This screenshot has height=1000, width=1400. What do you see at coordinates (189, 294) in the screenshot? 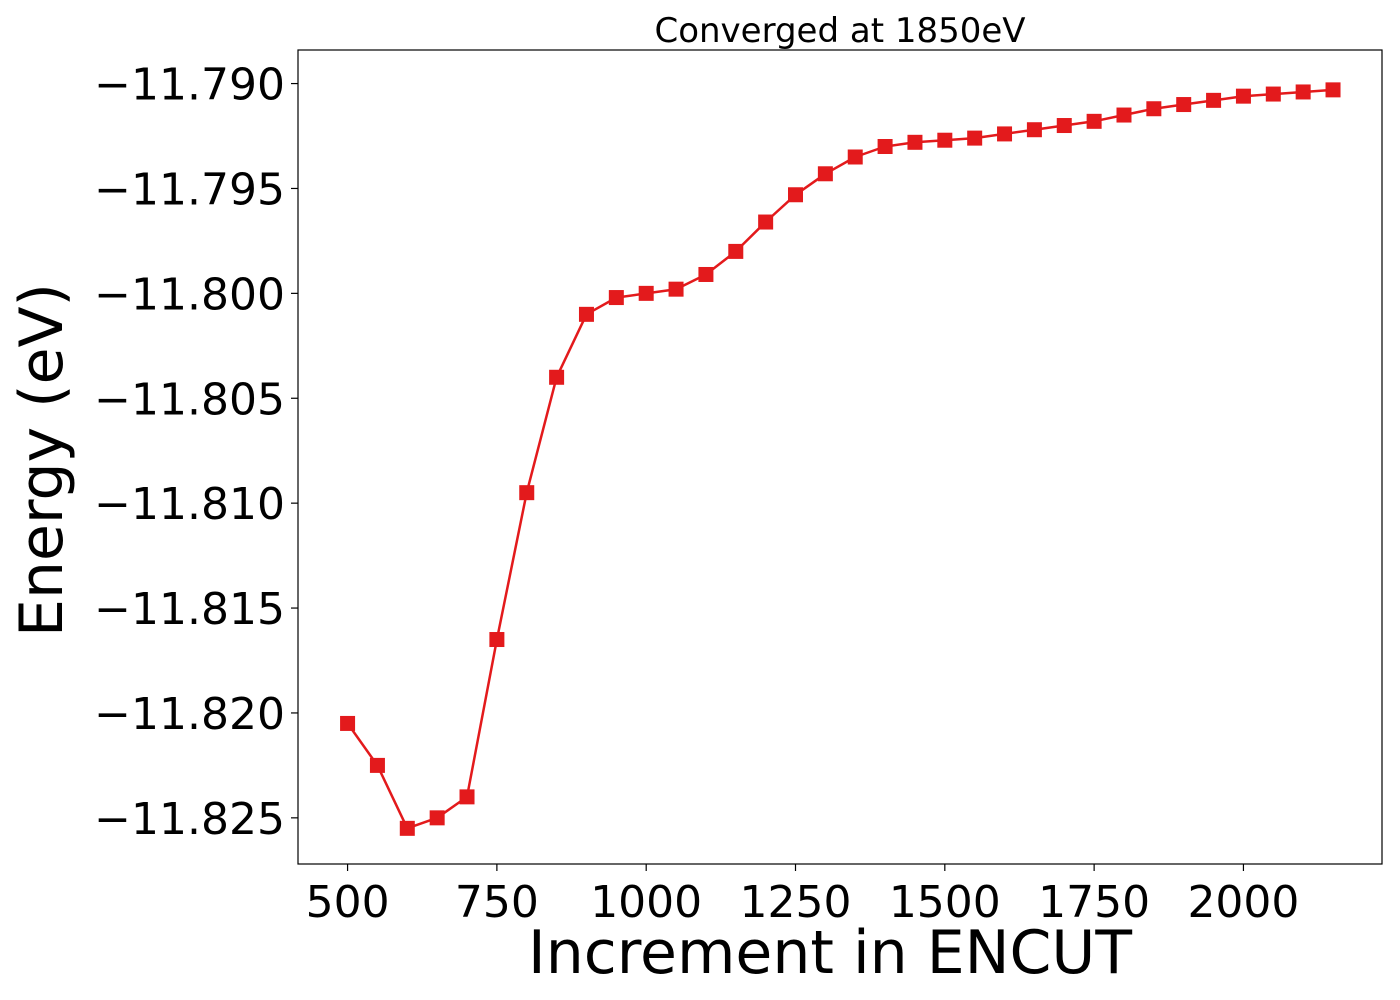
I see `y-tick-label: −11.800` at bounding box center [189, 294].